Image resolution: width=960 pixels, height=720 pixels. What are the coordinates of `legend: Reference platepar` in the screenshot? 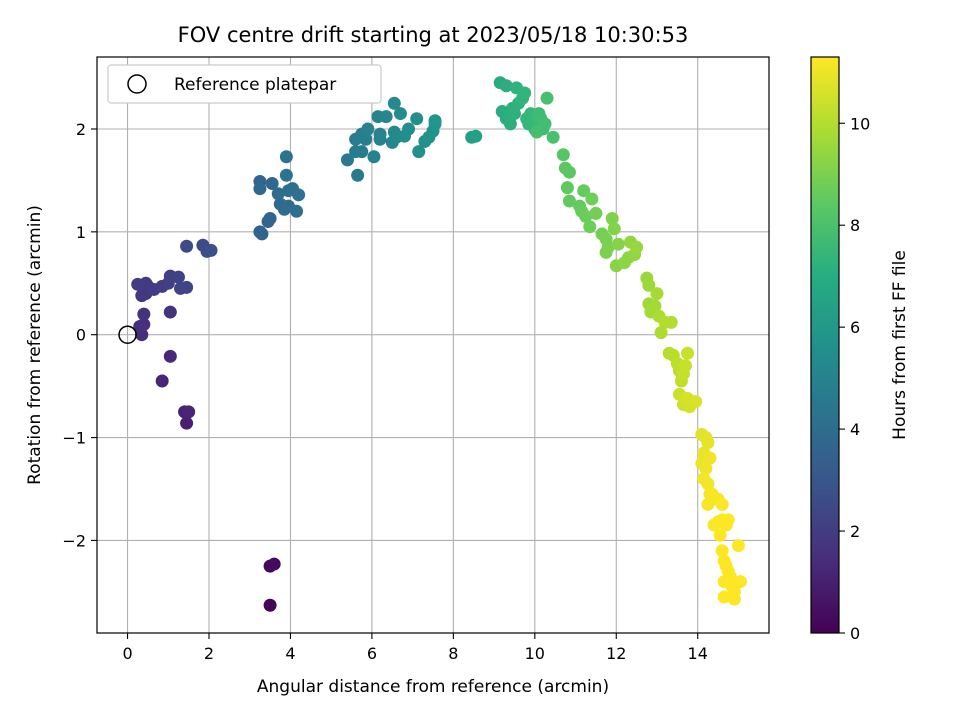 It's located at (244, 84).